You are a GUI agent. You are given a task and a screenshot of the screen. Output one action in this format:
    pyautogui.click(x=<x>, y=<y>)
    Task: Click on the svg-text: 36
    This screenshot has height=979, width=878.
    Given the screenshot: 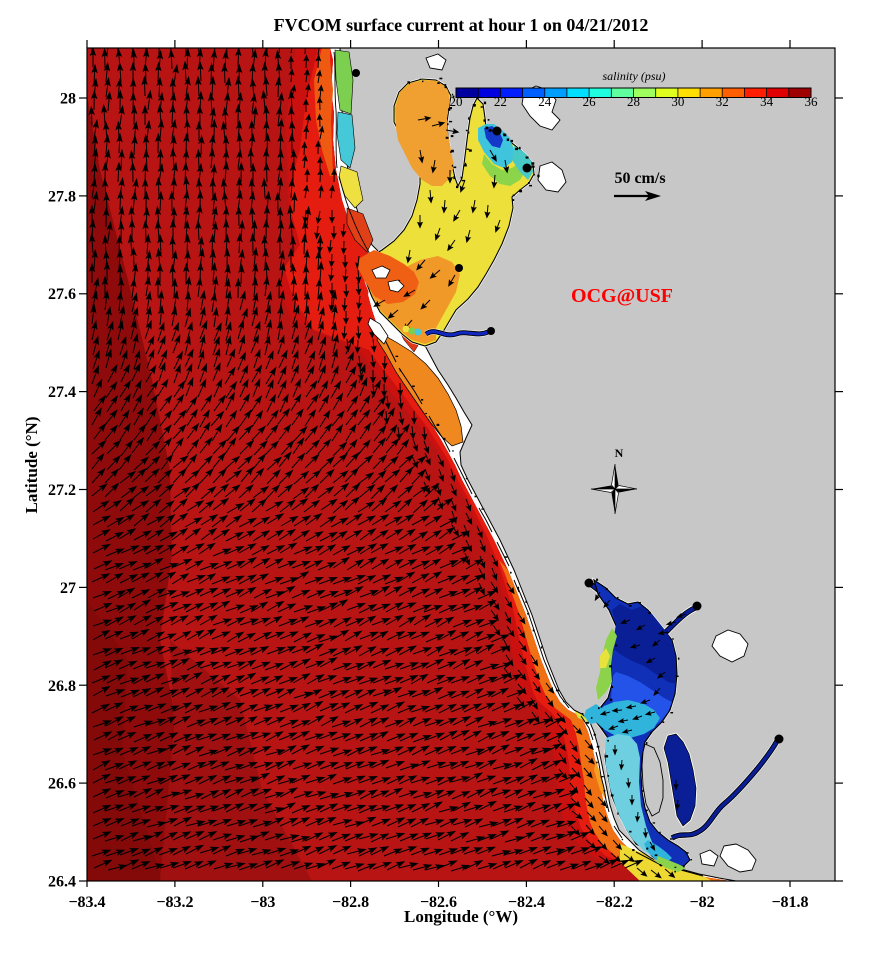 What is the action you would take?
    pyautogui.click(x=812, y=101)
    